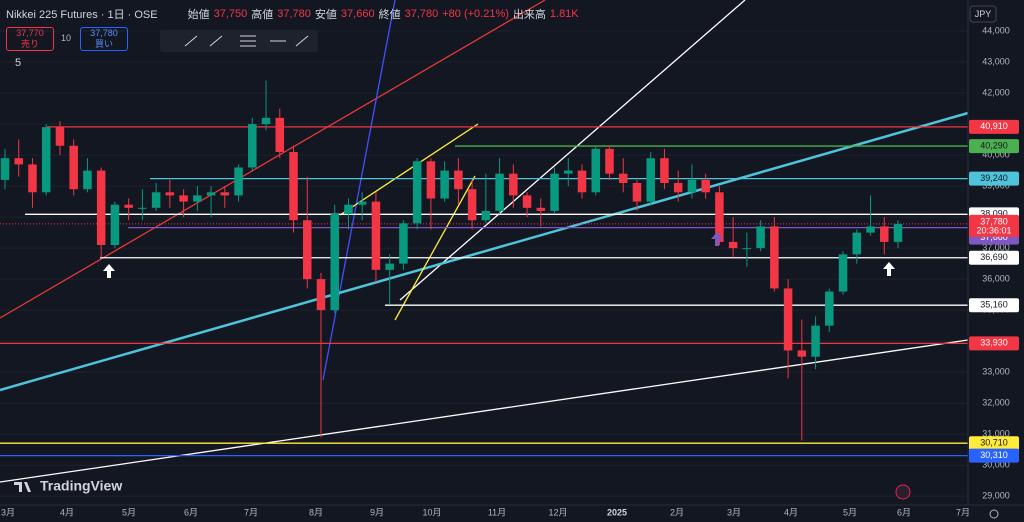 Image resolution: width=1024 pixels, height=522 pixels. I want to click on price-label: 38,090, so click(994, 214).